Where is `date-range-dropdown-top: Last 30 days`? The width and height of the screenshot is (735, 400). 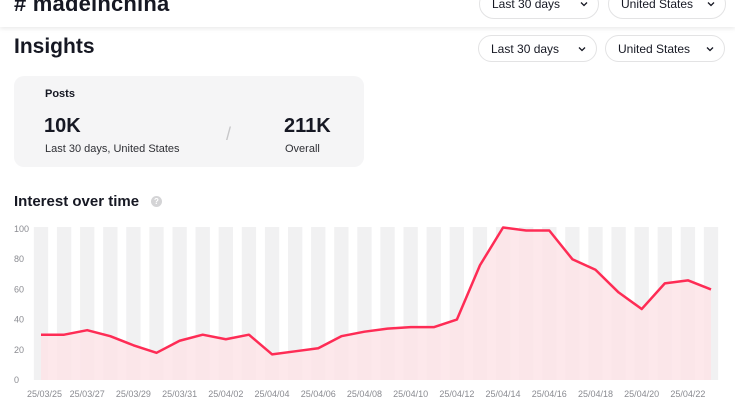 date-range-dropdown-top: Last 30 days is located at coordinates (539, 9).